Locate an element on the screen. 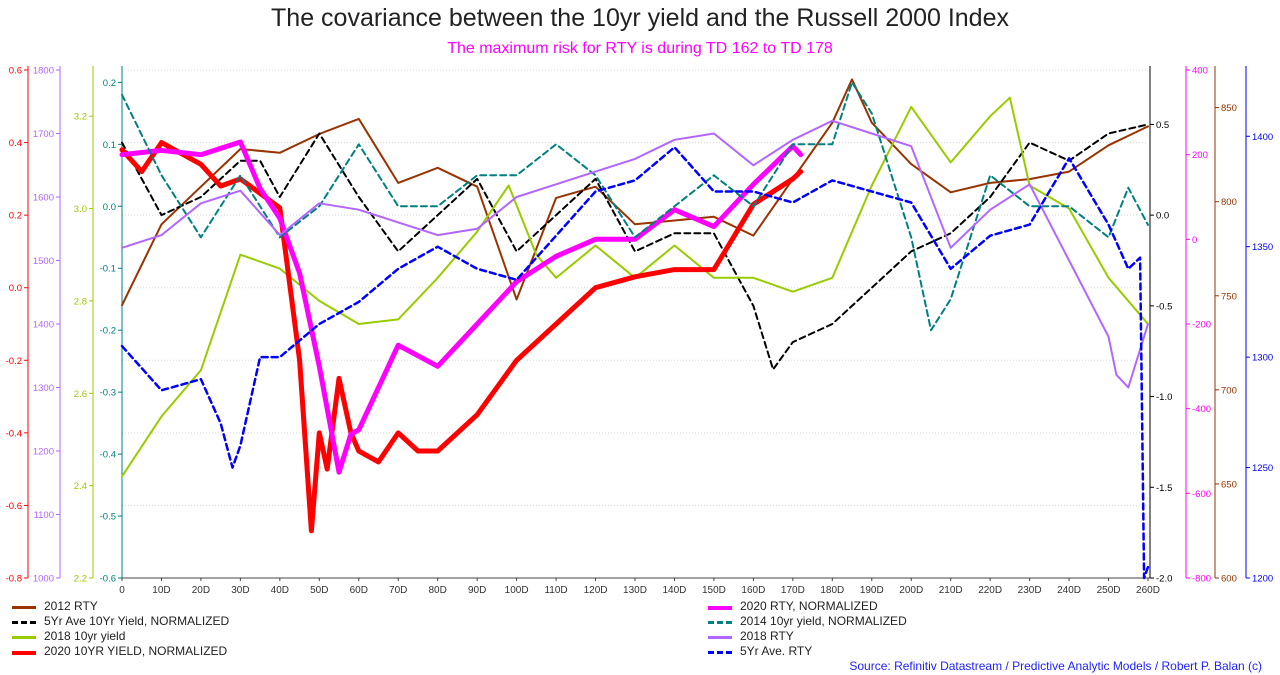  y-tick-label: -0.2 is located at coordinates (108, 331).